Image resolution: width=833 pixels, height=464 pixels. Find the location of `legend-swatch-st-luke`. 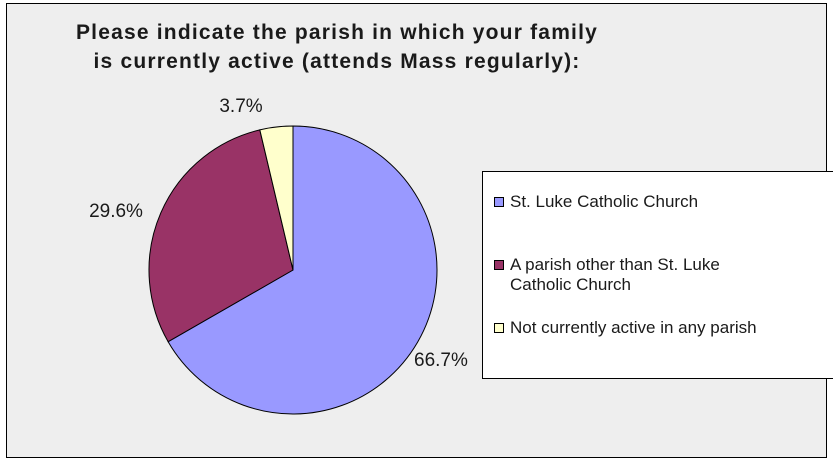

legend-swatch-st-luke is located at coordinates (499, 202).